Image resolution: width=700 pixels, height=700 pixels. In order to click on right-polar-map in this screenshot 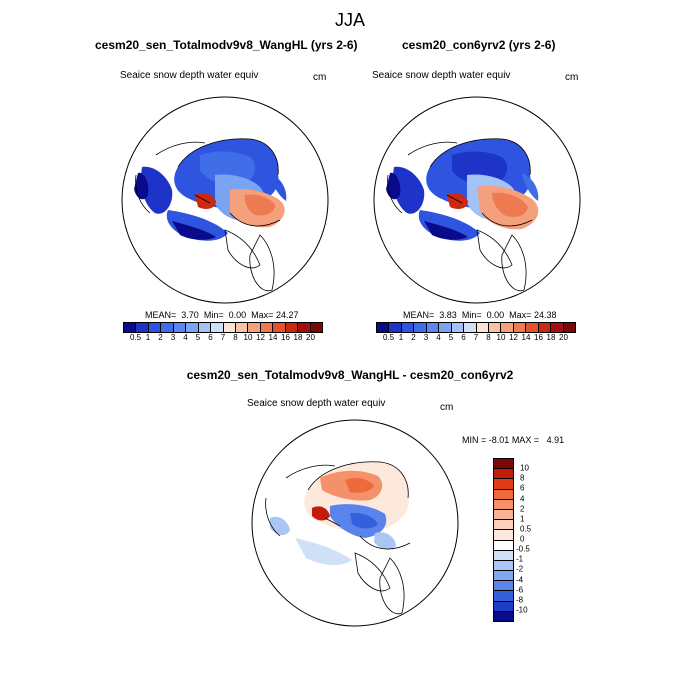, I will do `click(477, 200)`.